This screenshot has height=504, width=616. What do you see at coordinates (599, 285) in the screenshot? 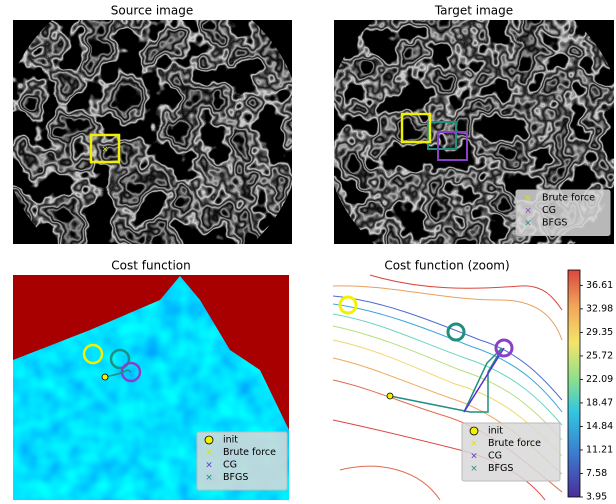
I see `colorbar-tick-label: 36.61` at bounding box center [599, 285].